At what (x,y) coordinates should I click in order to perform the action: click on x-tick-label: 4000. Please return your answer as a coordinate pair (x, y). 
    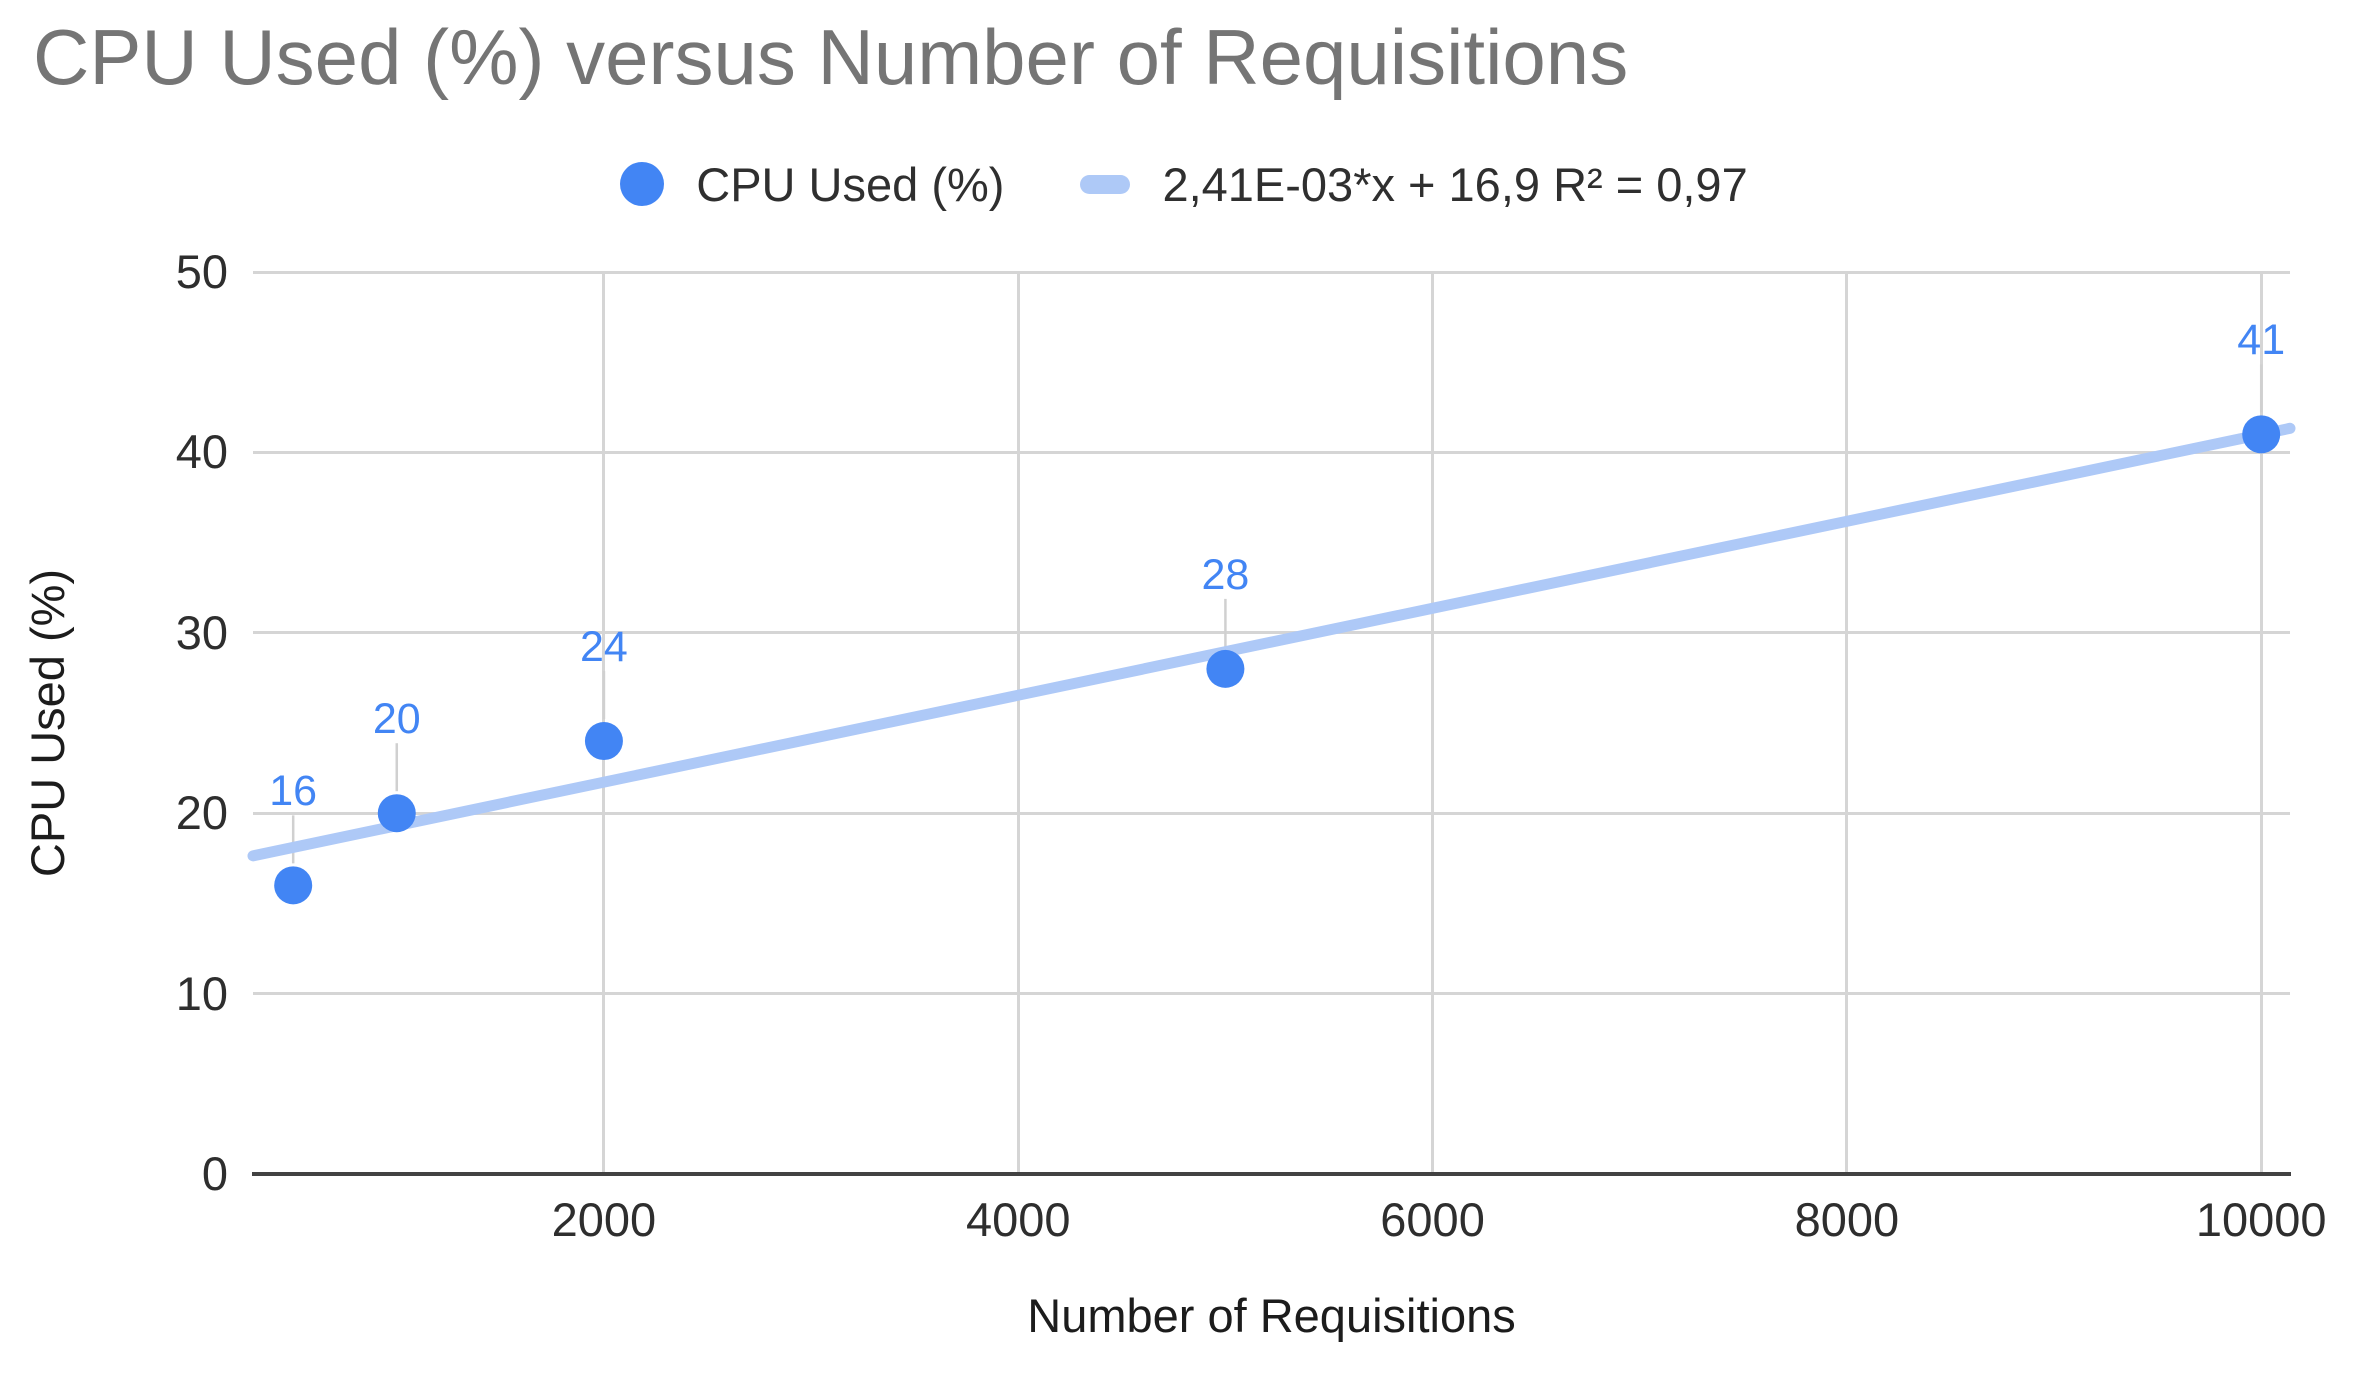
    Looking at the image, I should click on (1018, 1219).